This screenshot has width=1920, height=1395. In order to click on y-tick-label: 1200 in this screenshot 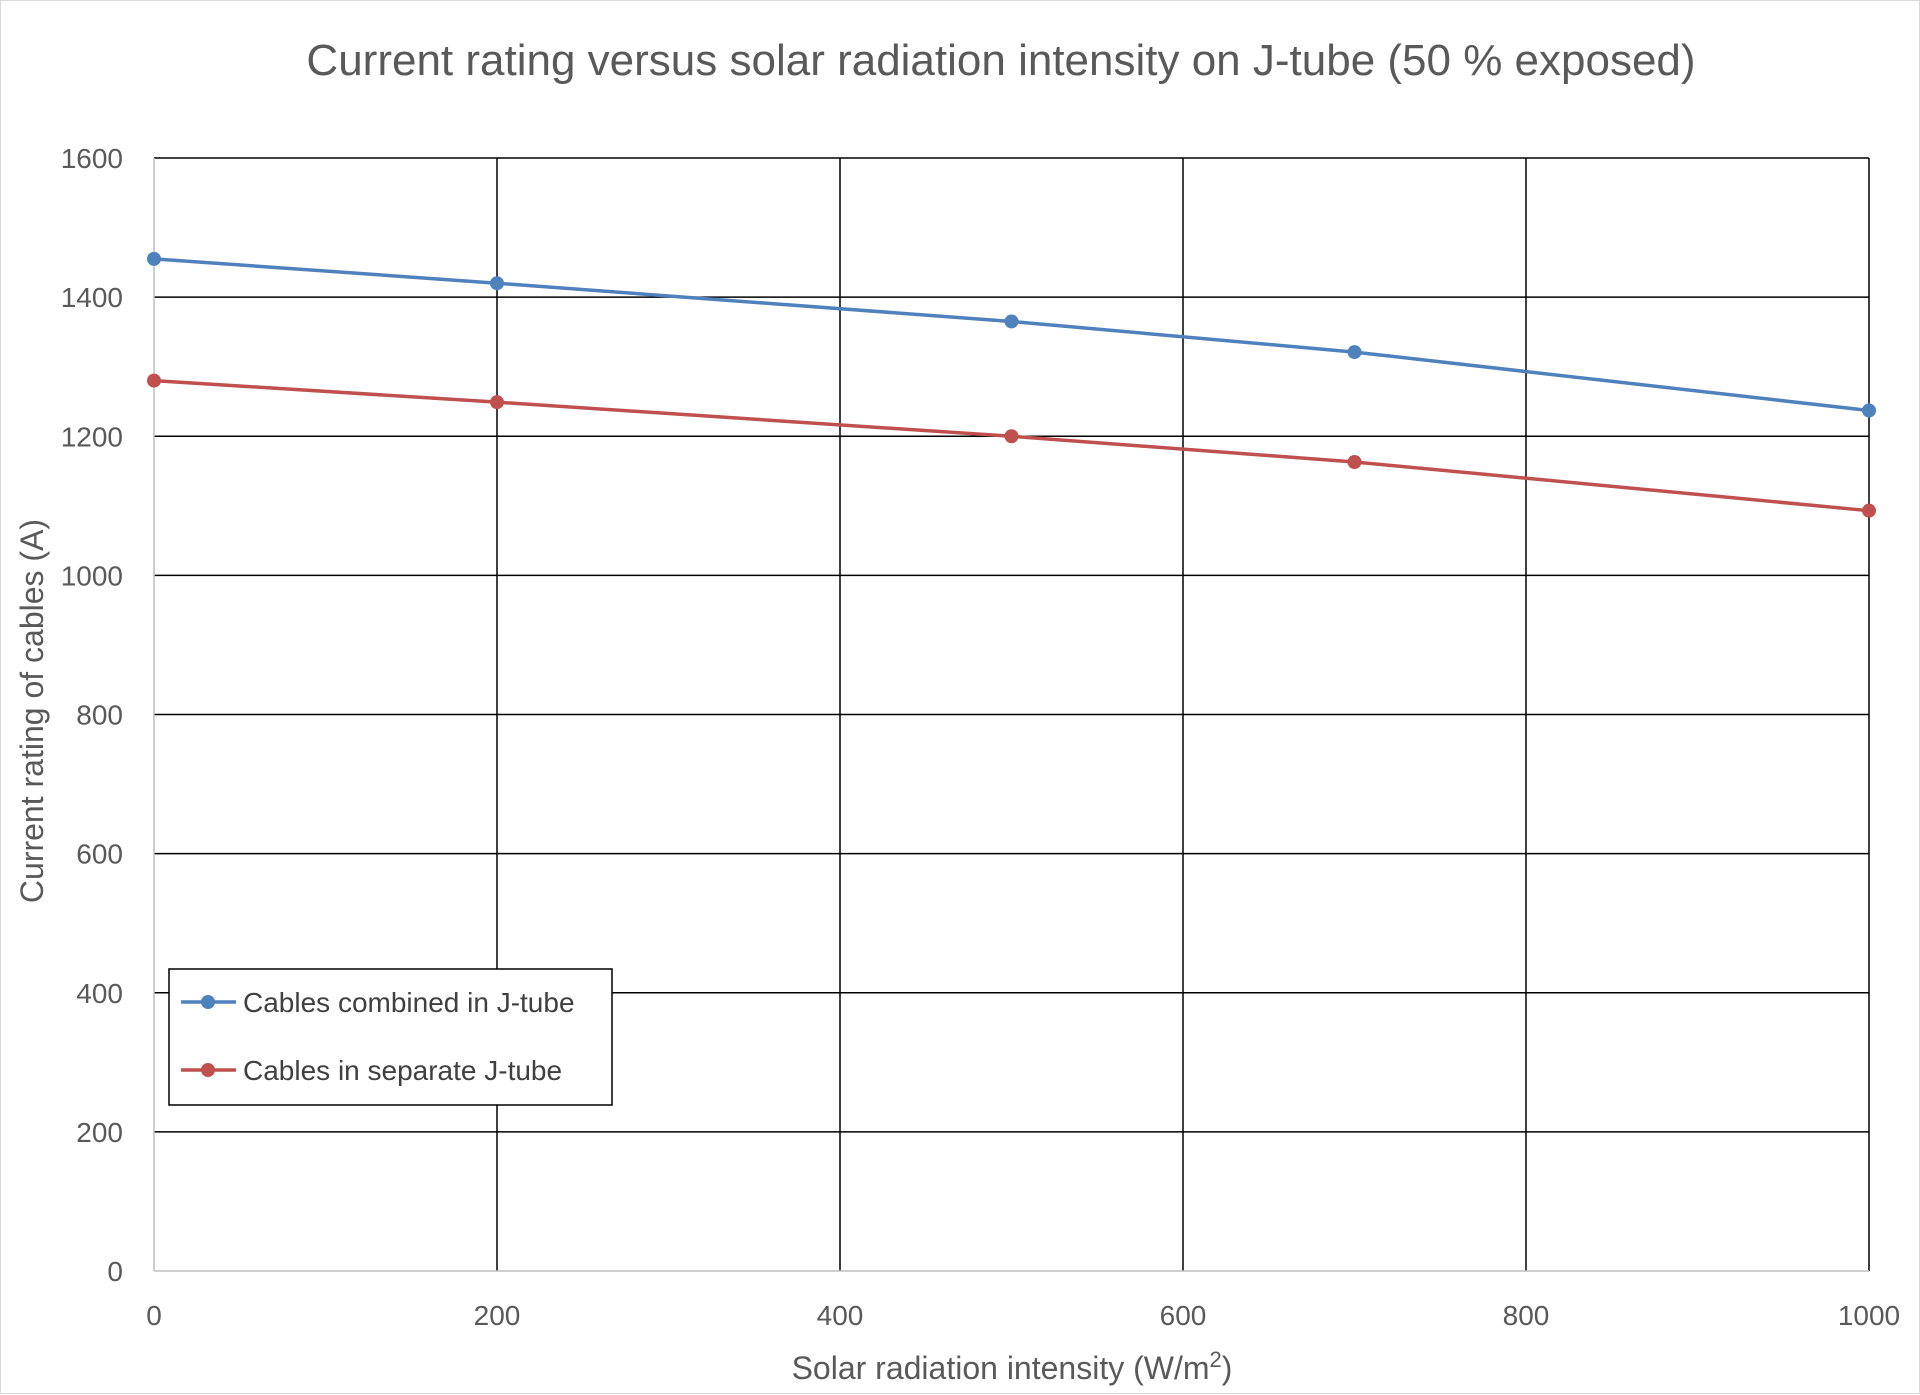, I will do `click(92, 436)`.